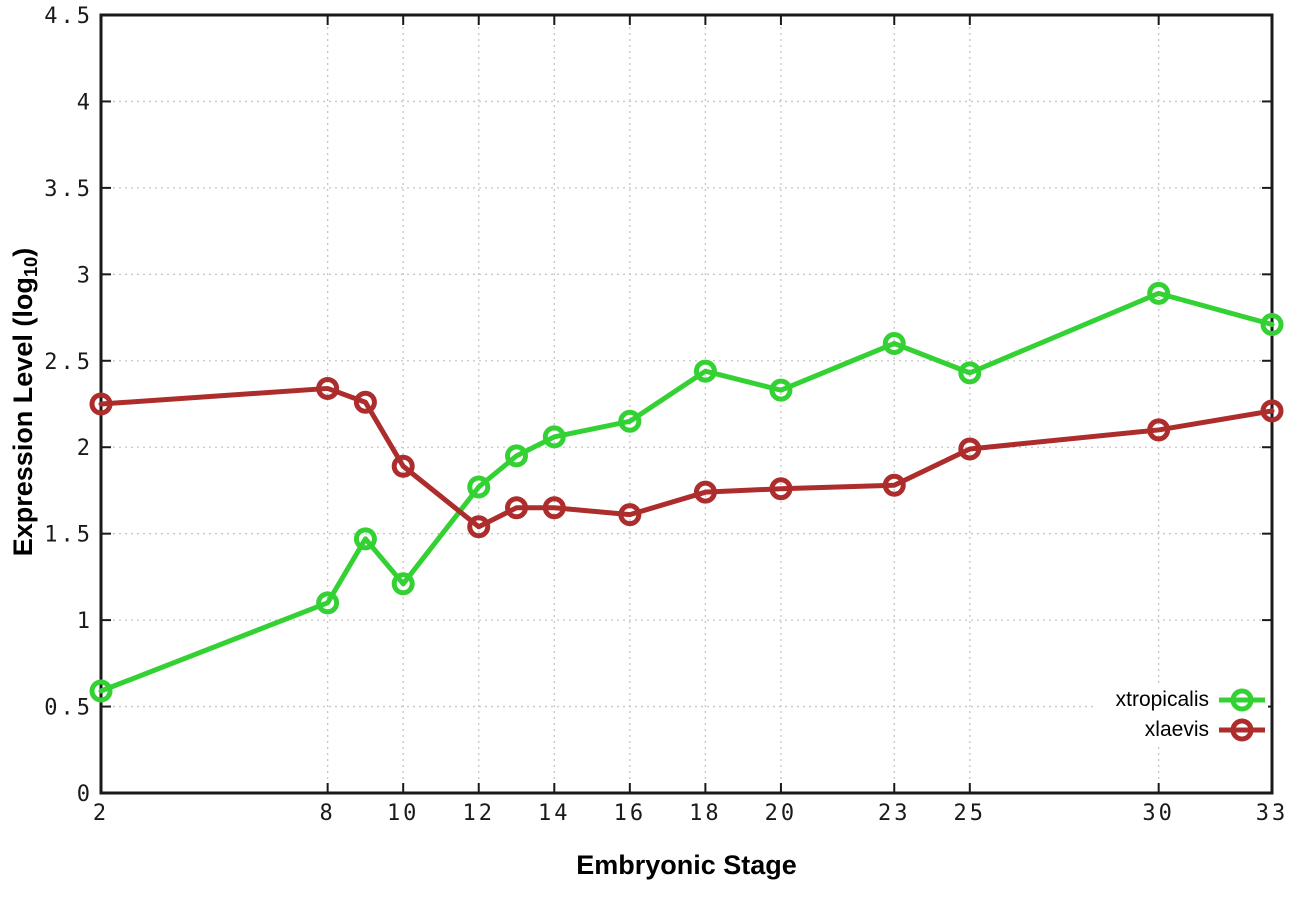 This screenshot has width=1296, height=907. I want to click on y-tick-label: 2.5, so click(68, 362).